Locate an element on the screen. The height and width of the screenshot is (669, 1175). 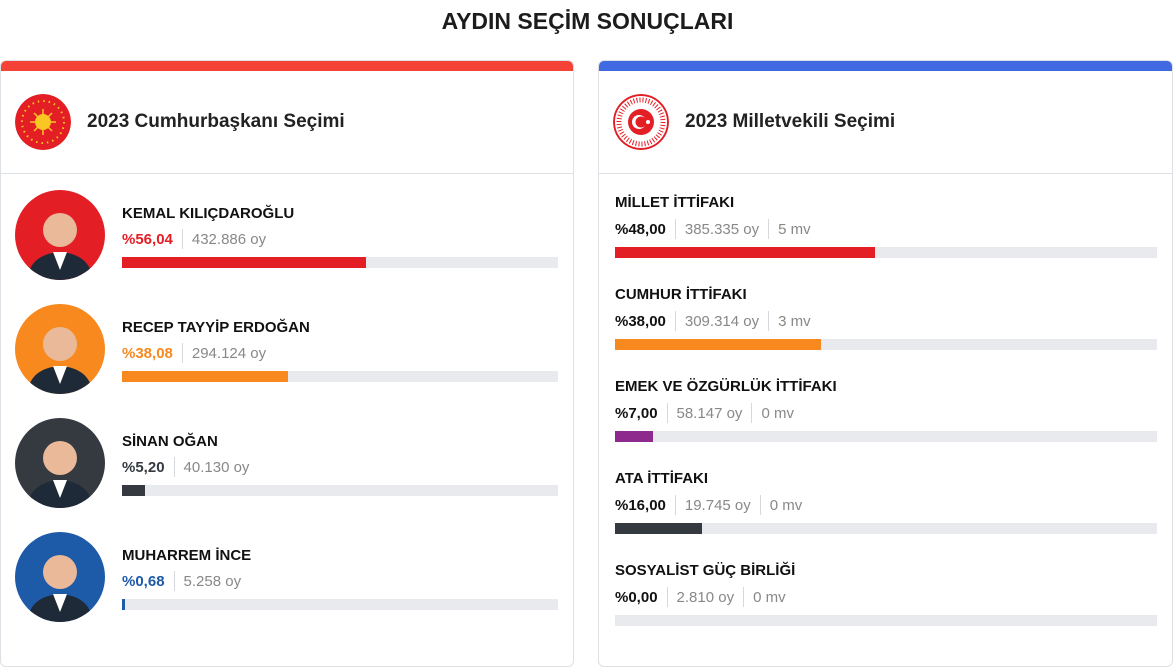
alliance-percent: %0,00 is located at coordinates (636, 597).